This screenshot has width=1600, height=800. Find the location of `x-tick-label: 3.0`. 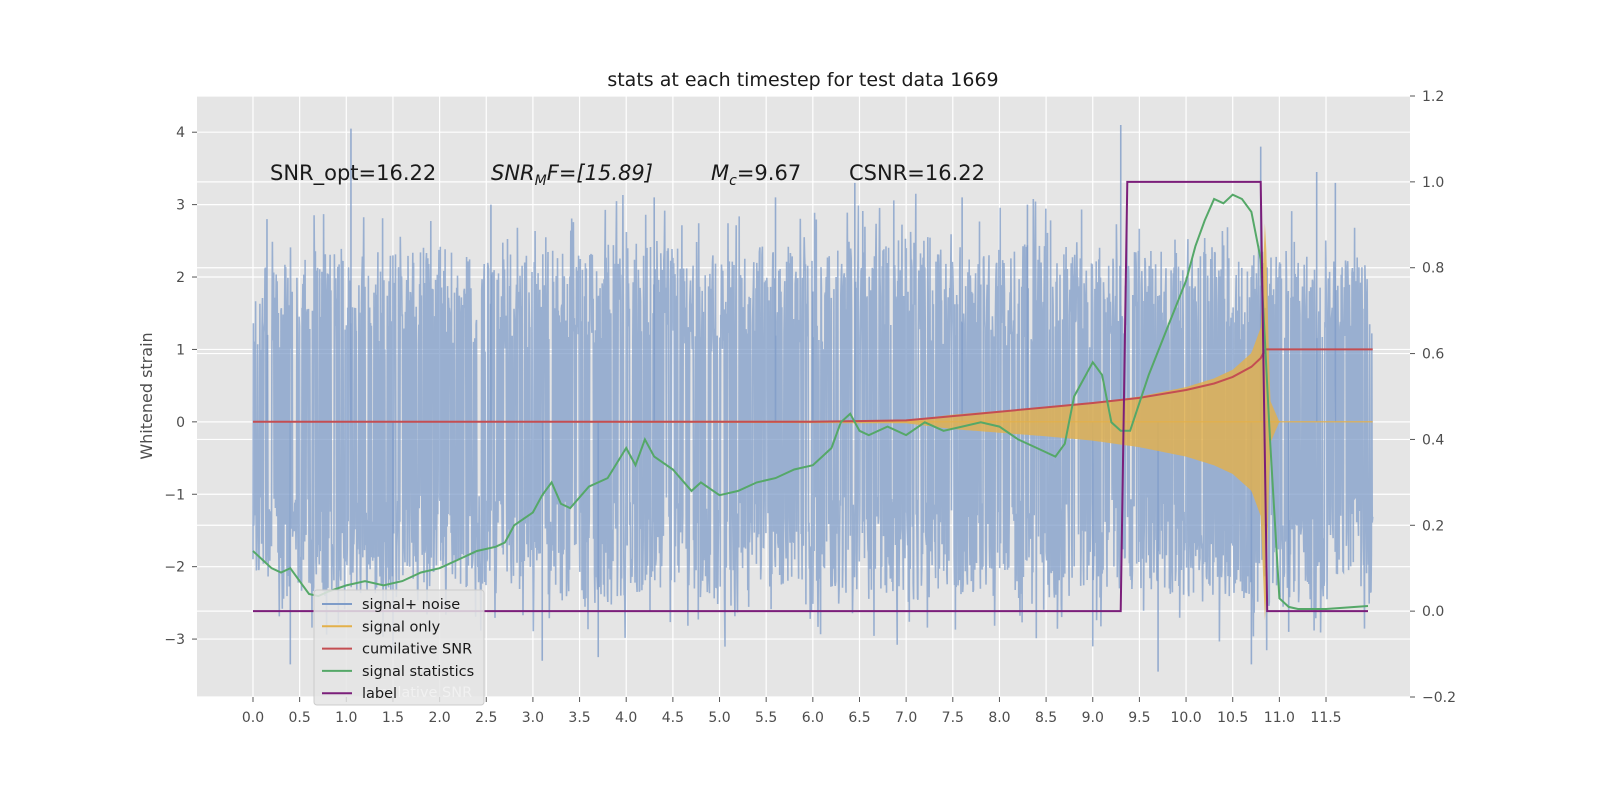

x-tick-label: 3.0 is located at coordinates (533, 718).